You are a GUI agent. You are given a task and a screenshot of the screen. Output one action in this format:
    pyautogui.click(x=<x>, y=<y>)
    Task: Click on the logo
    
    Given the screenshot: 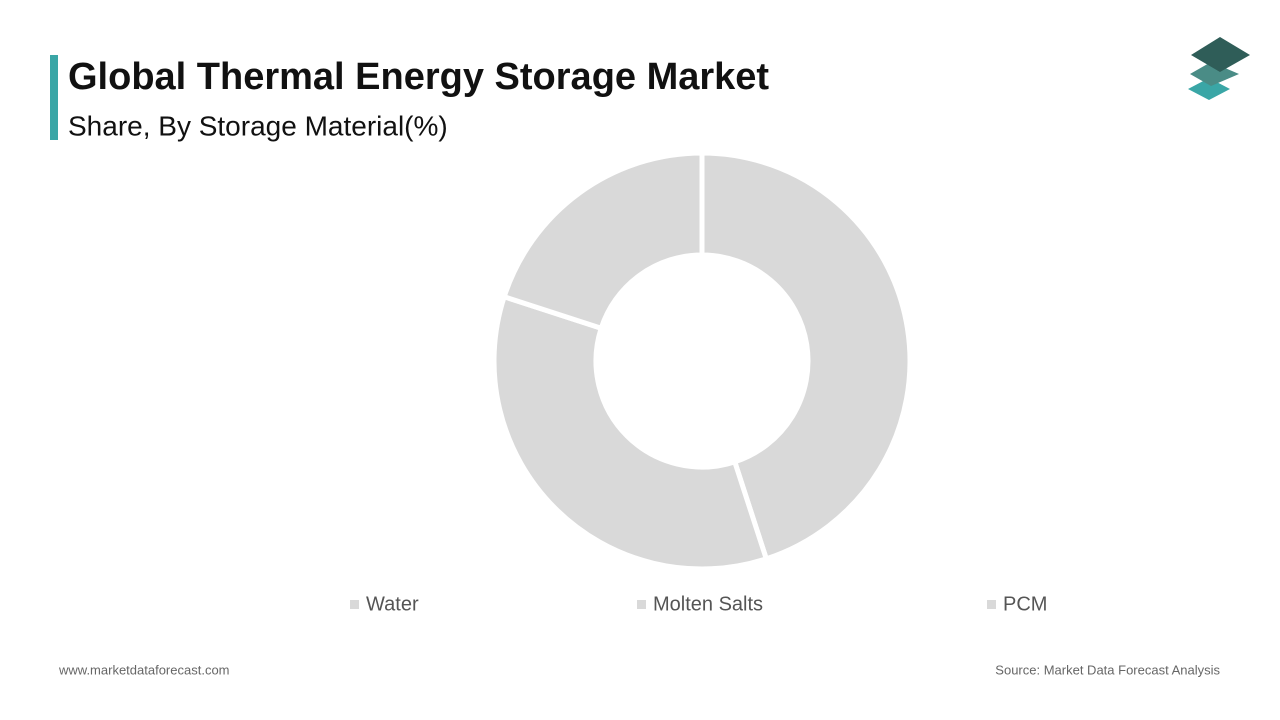 What is the action you would take?
    pyautogui.click(x=1219, y=68)
    